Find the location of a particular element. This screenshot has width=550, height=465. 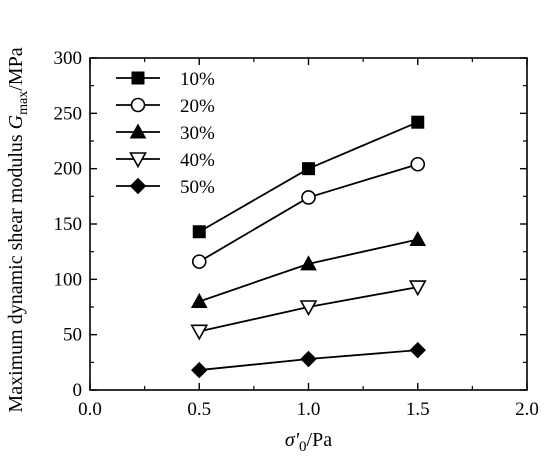

y-tick-label: 100 is located at coordinates (68, 279).